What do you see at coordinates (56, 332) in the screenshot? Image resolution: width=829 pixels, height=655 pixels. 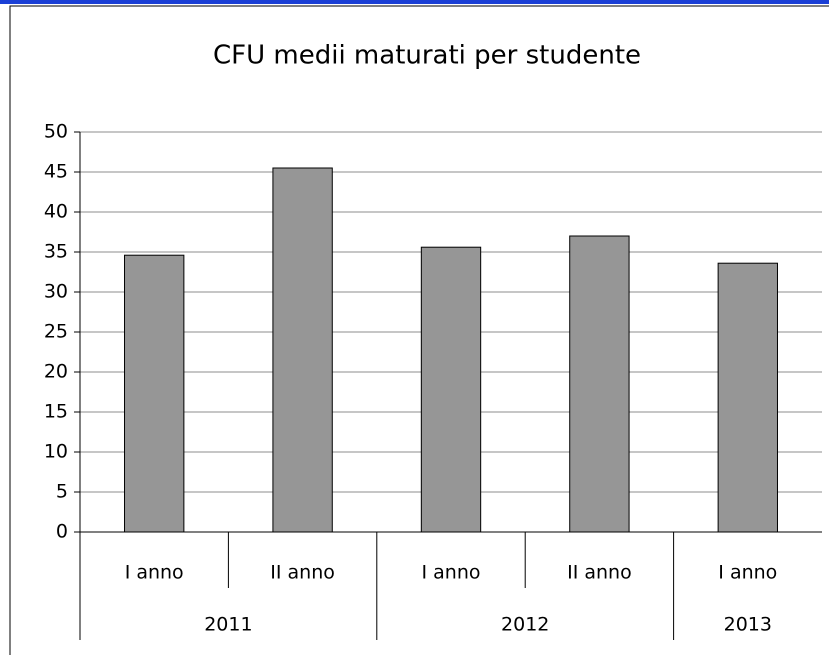 I see `y-tick-label: 25` at bounding box center [56, 332].